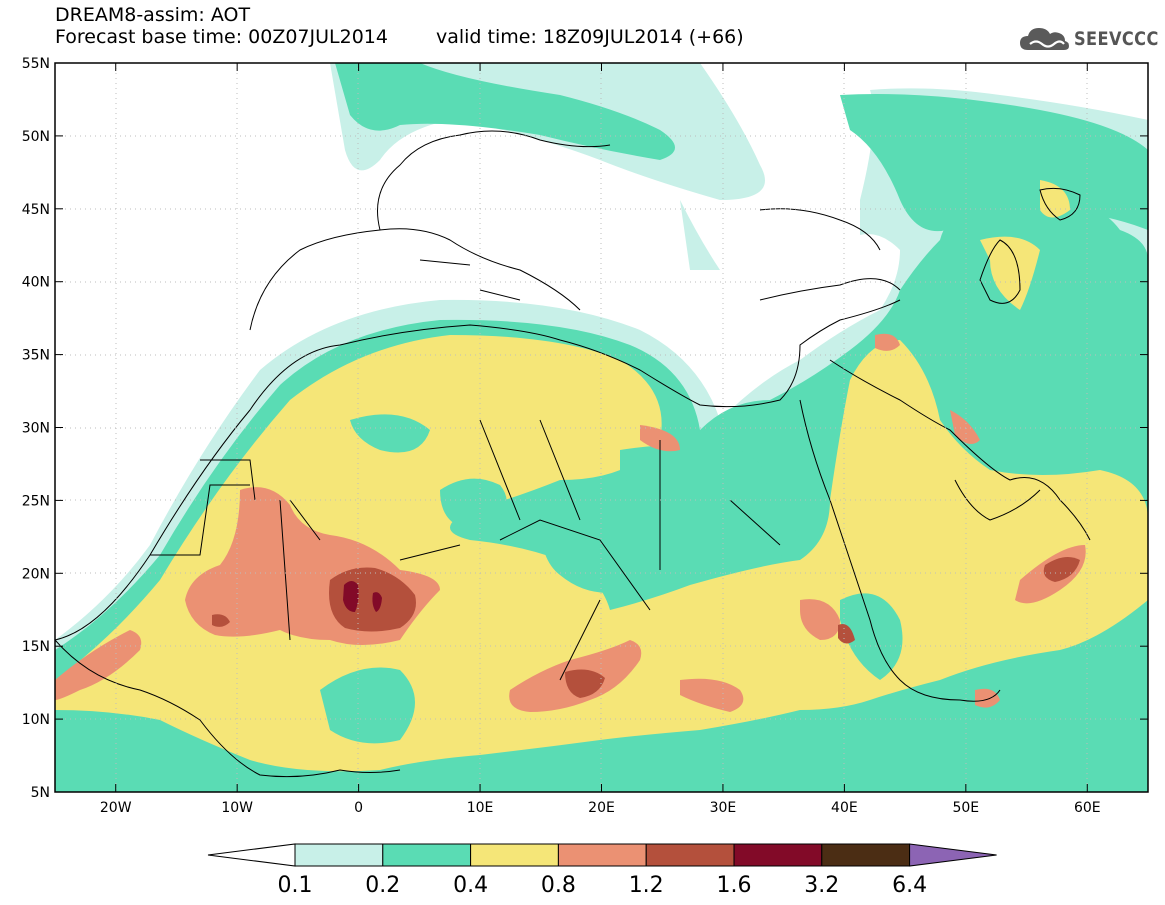 This screenshot has width=1165, height=905. What do you see at coordinates (40, 793) in the screenshot?
I see `lat-tick-label: 5N` at bounding box center [40, 793].